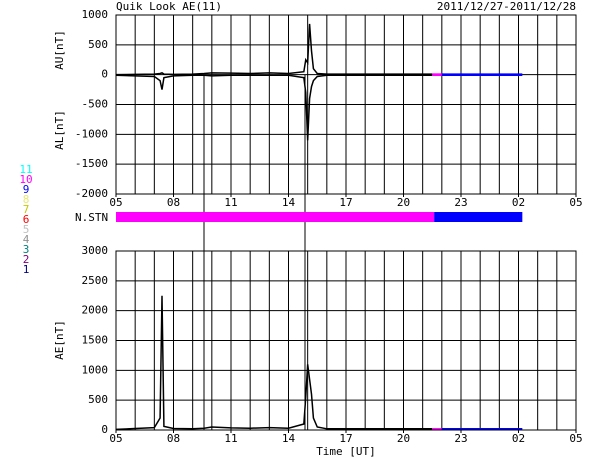  Describe the element at coordinates (26, 249) in the screenshot. I see `station-legend-label: 3` at that location.